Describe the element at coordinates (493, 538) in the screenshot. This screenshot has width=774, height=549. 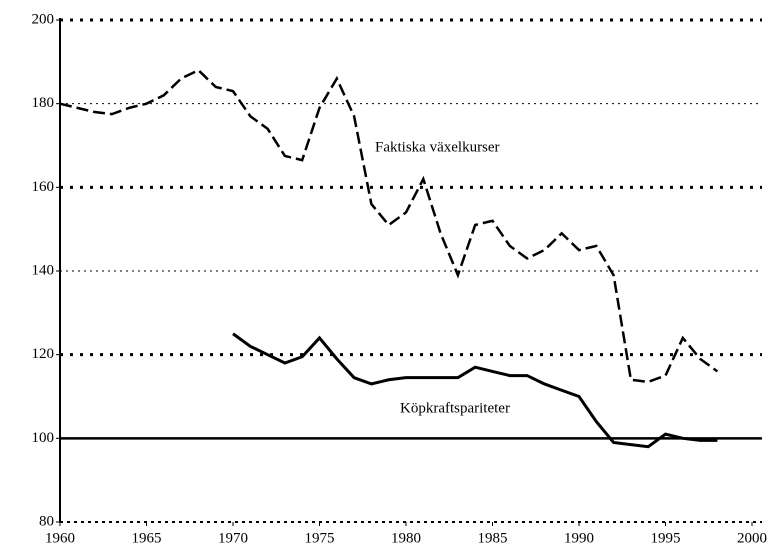
I see `x-tick-label: 1985` at that location.